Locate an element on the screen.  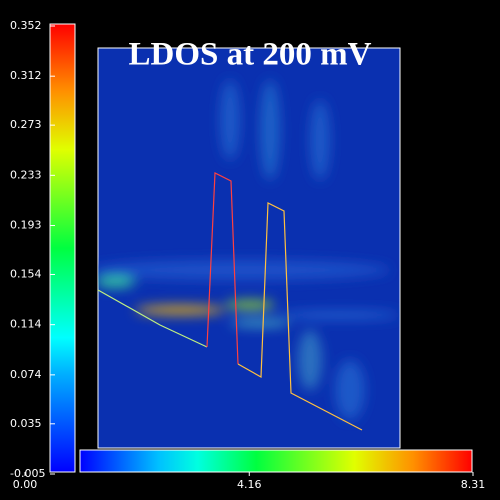
colorbar-tick-label: 8.31 is located at coordinates (473, 484).